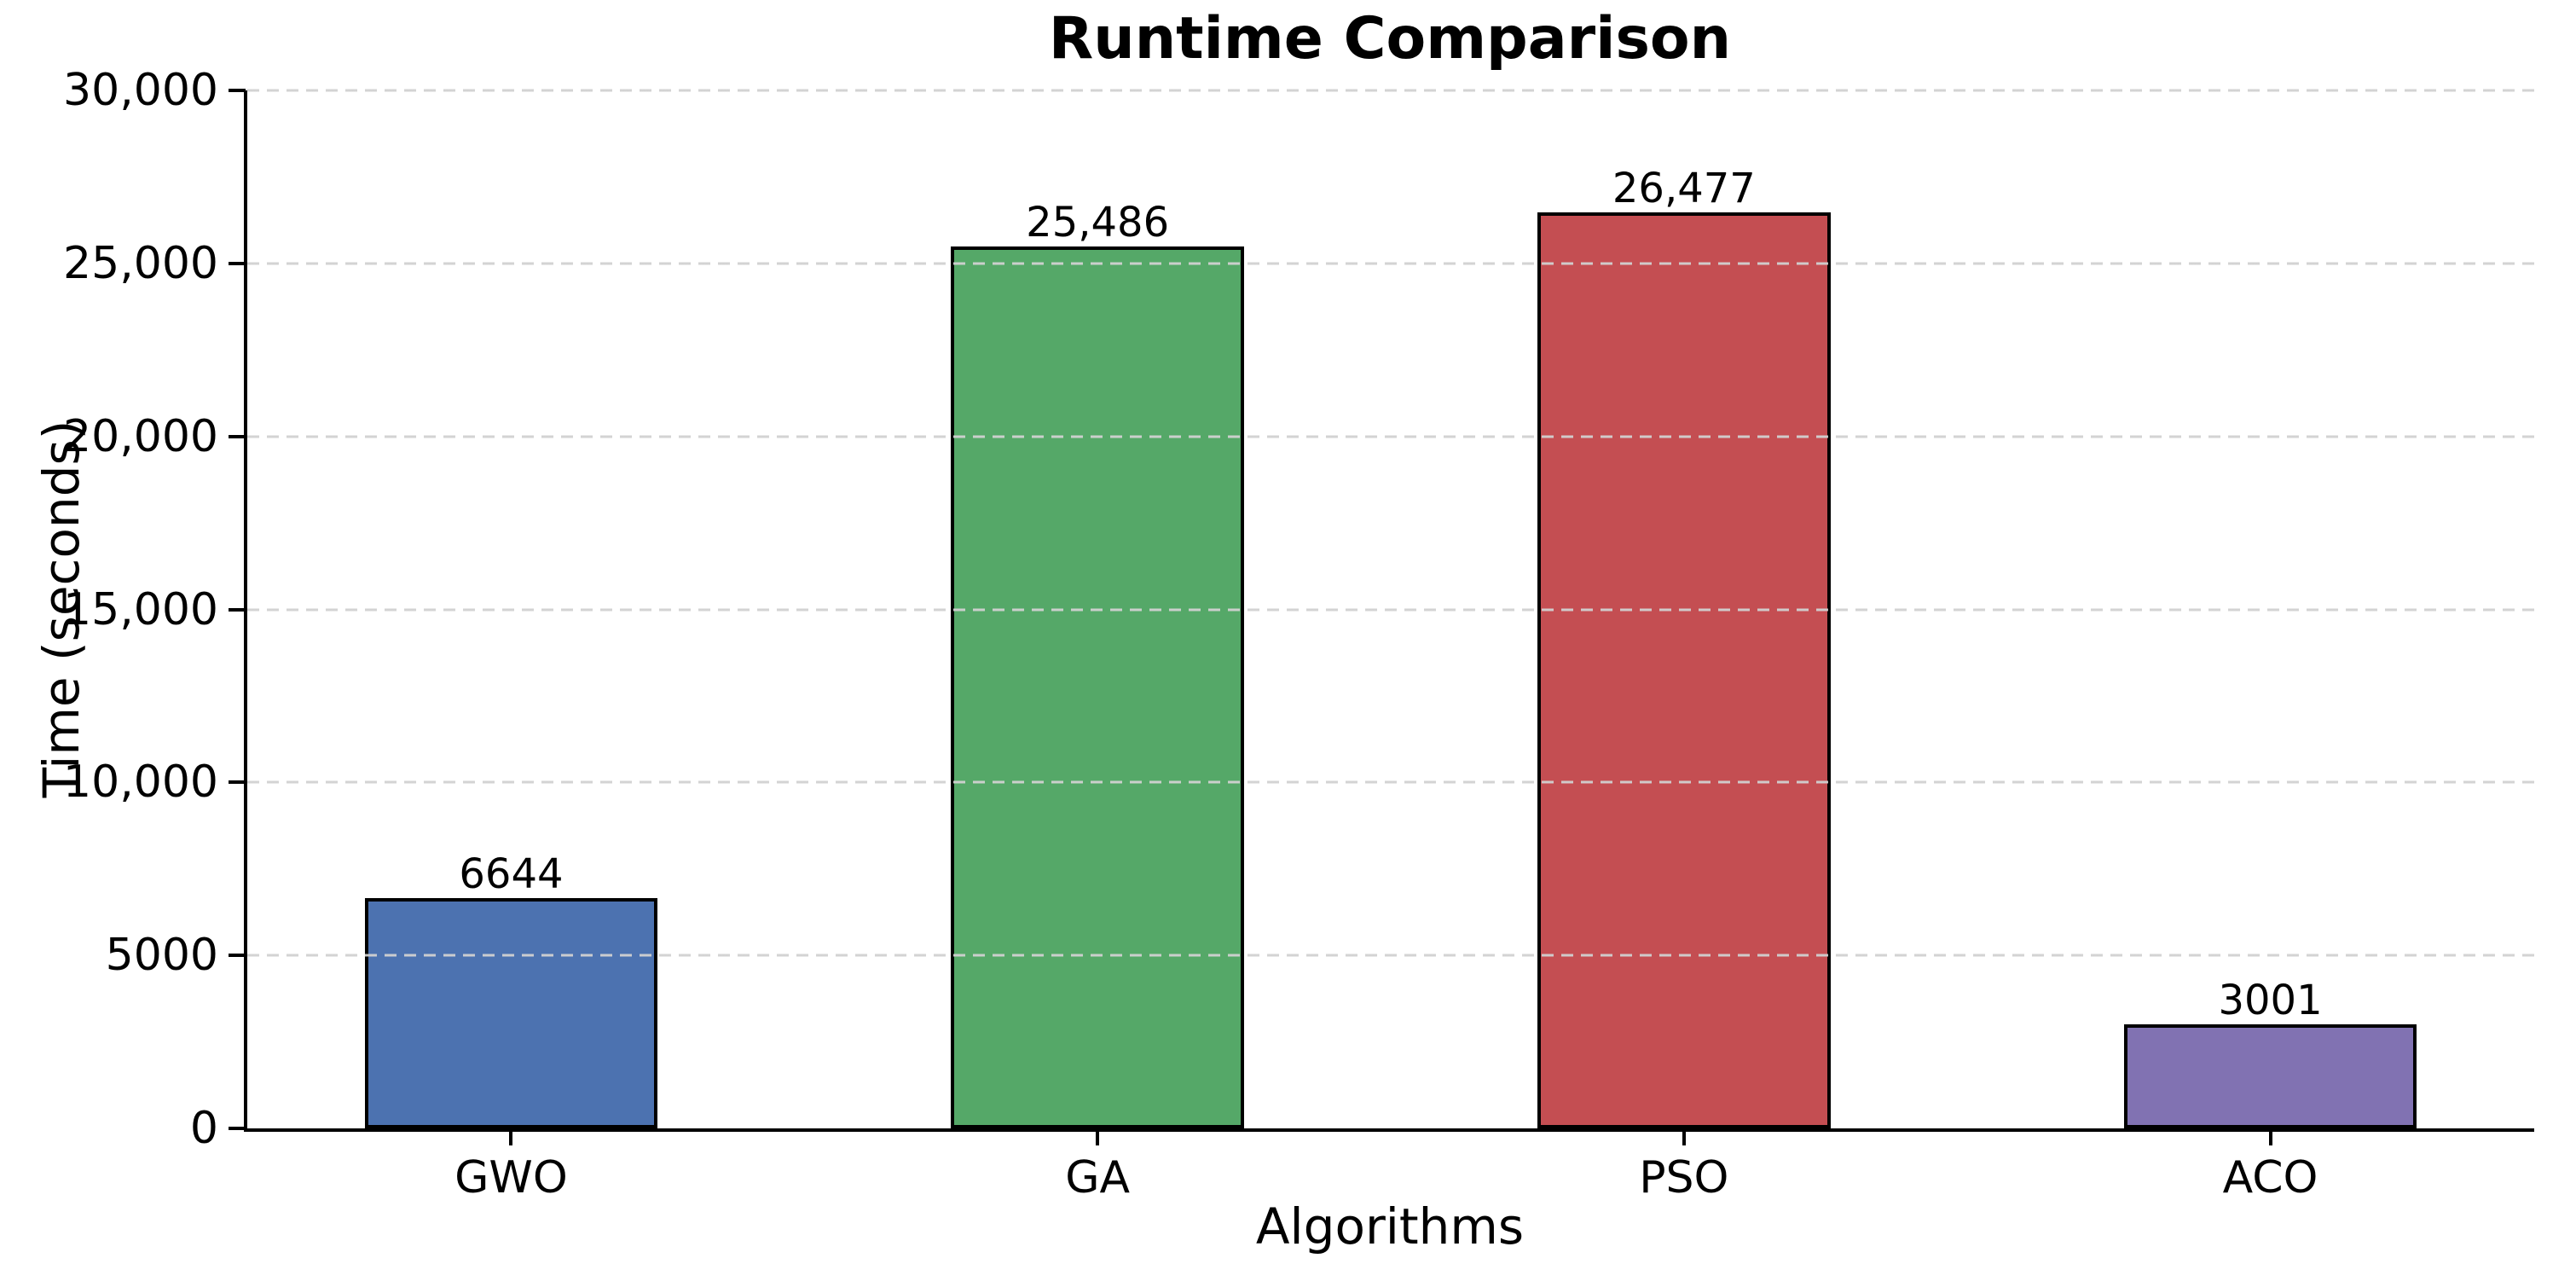  I want to click on x-tick-label: ACO, so click(2270, 1177).